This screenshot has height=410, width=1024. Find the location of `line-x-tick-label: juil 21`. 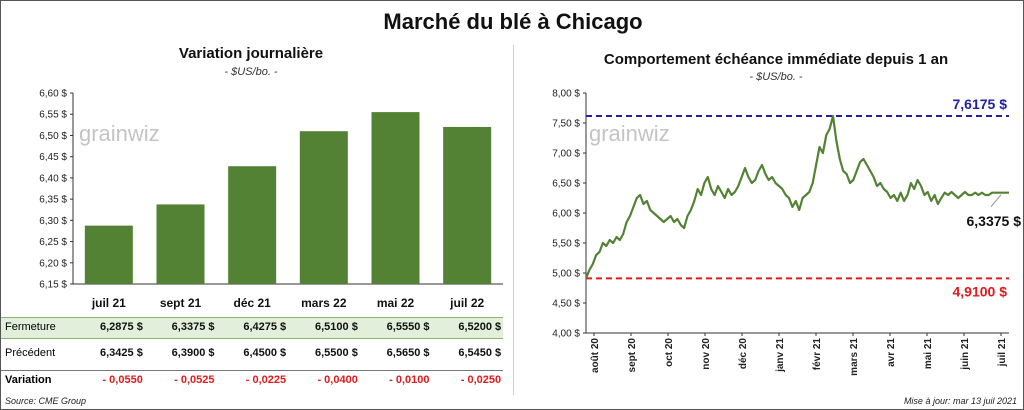

line-x-tick-label: juil 21 is located at coordinates (1002, 353).